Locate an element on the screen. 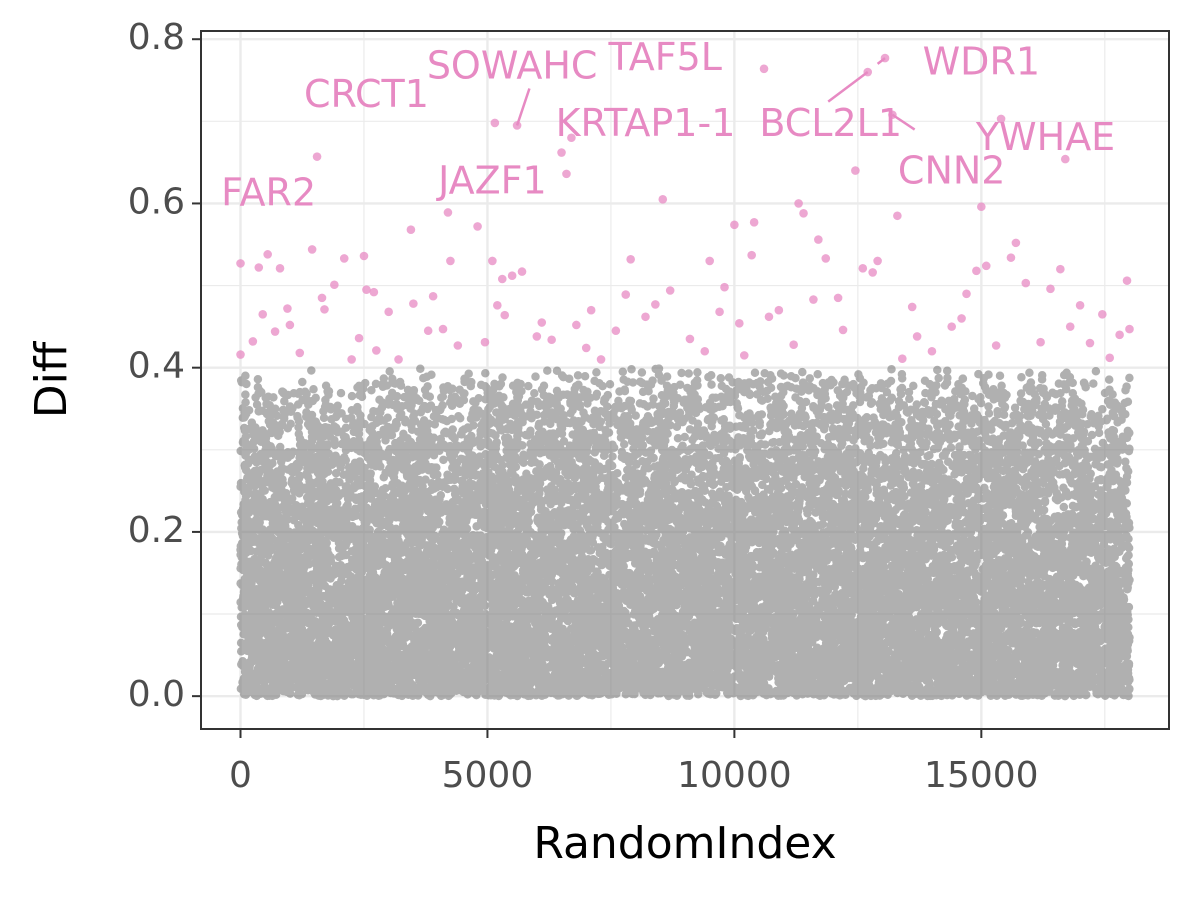 This screenshot has width=1200, height=900. x-axis-title: RandomIndex is located at coordinates (684, 843).